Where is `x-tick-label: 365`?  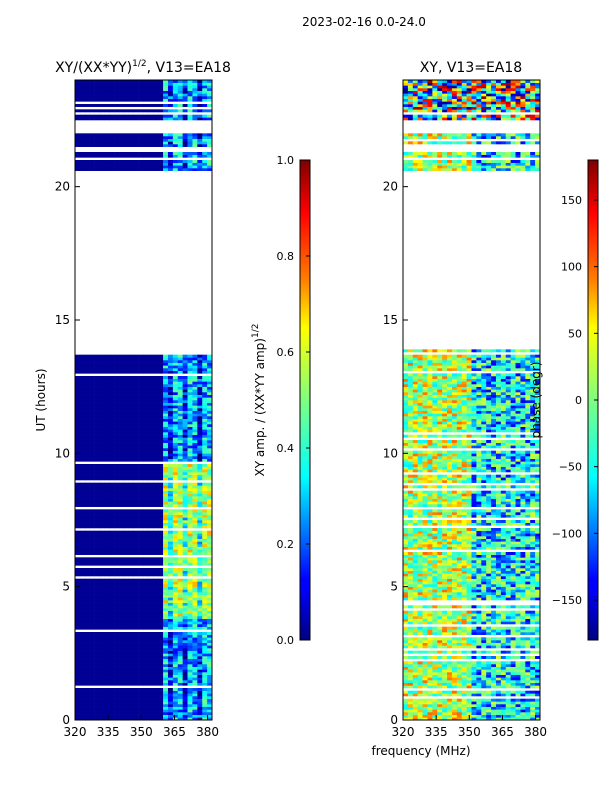
x-tick-label: 365 is located at coordinates (174, 732).